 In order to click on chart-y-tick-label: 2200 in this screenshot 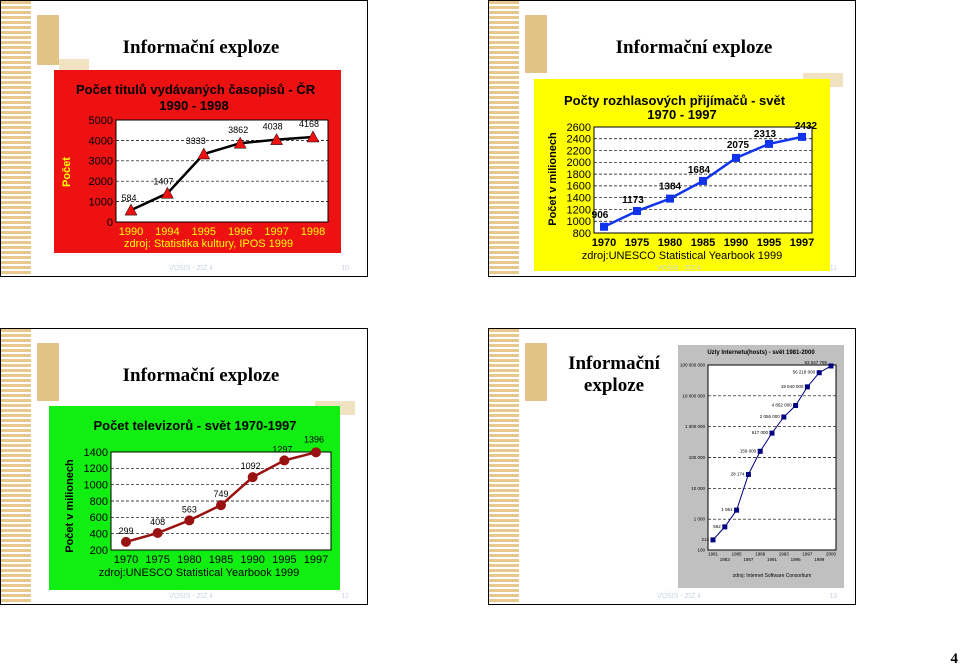, I will do `click(579, 151)`.